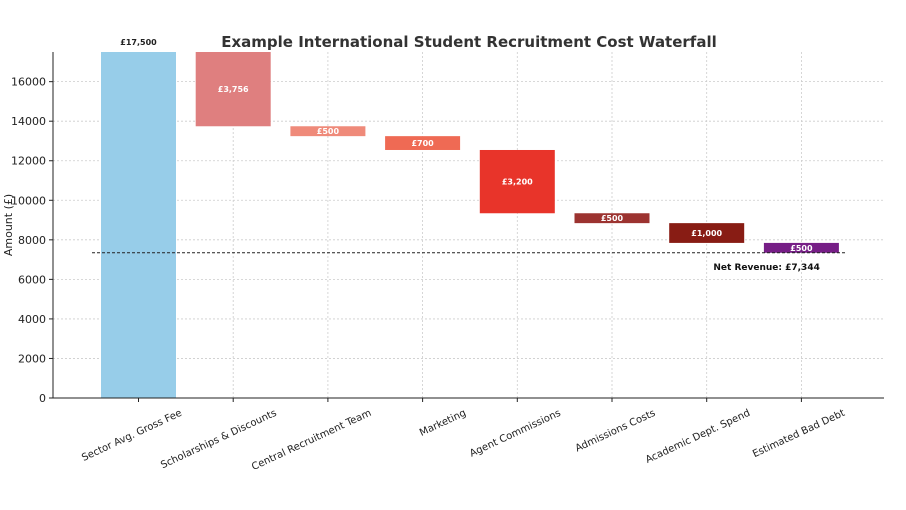 This screenshot has width=906, height=510. I want to click on y-tick-label: 8000, so click(32, 240).